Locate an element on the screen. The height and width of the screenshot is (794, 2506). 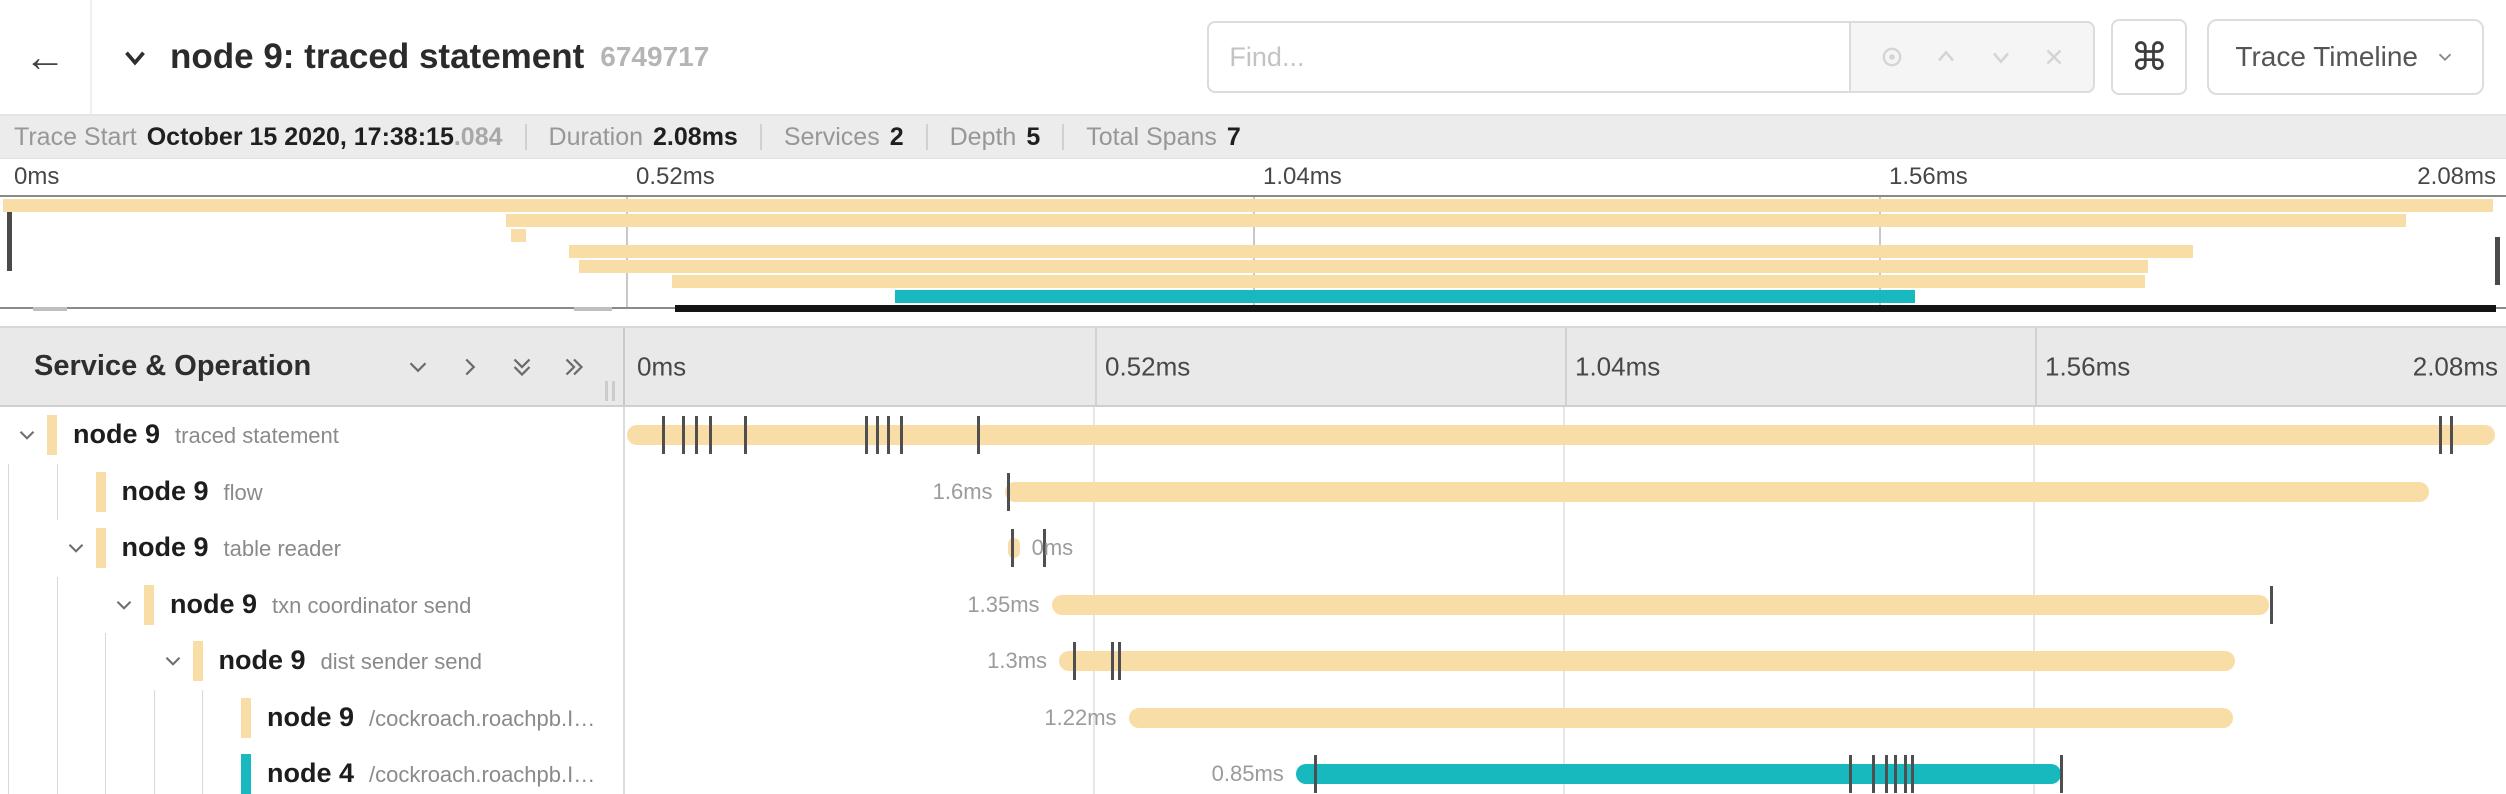
trace-view-dropdown: Trace Timeline is located at coordinates (2345, 57).